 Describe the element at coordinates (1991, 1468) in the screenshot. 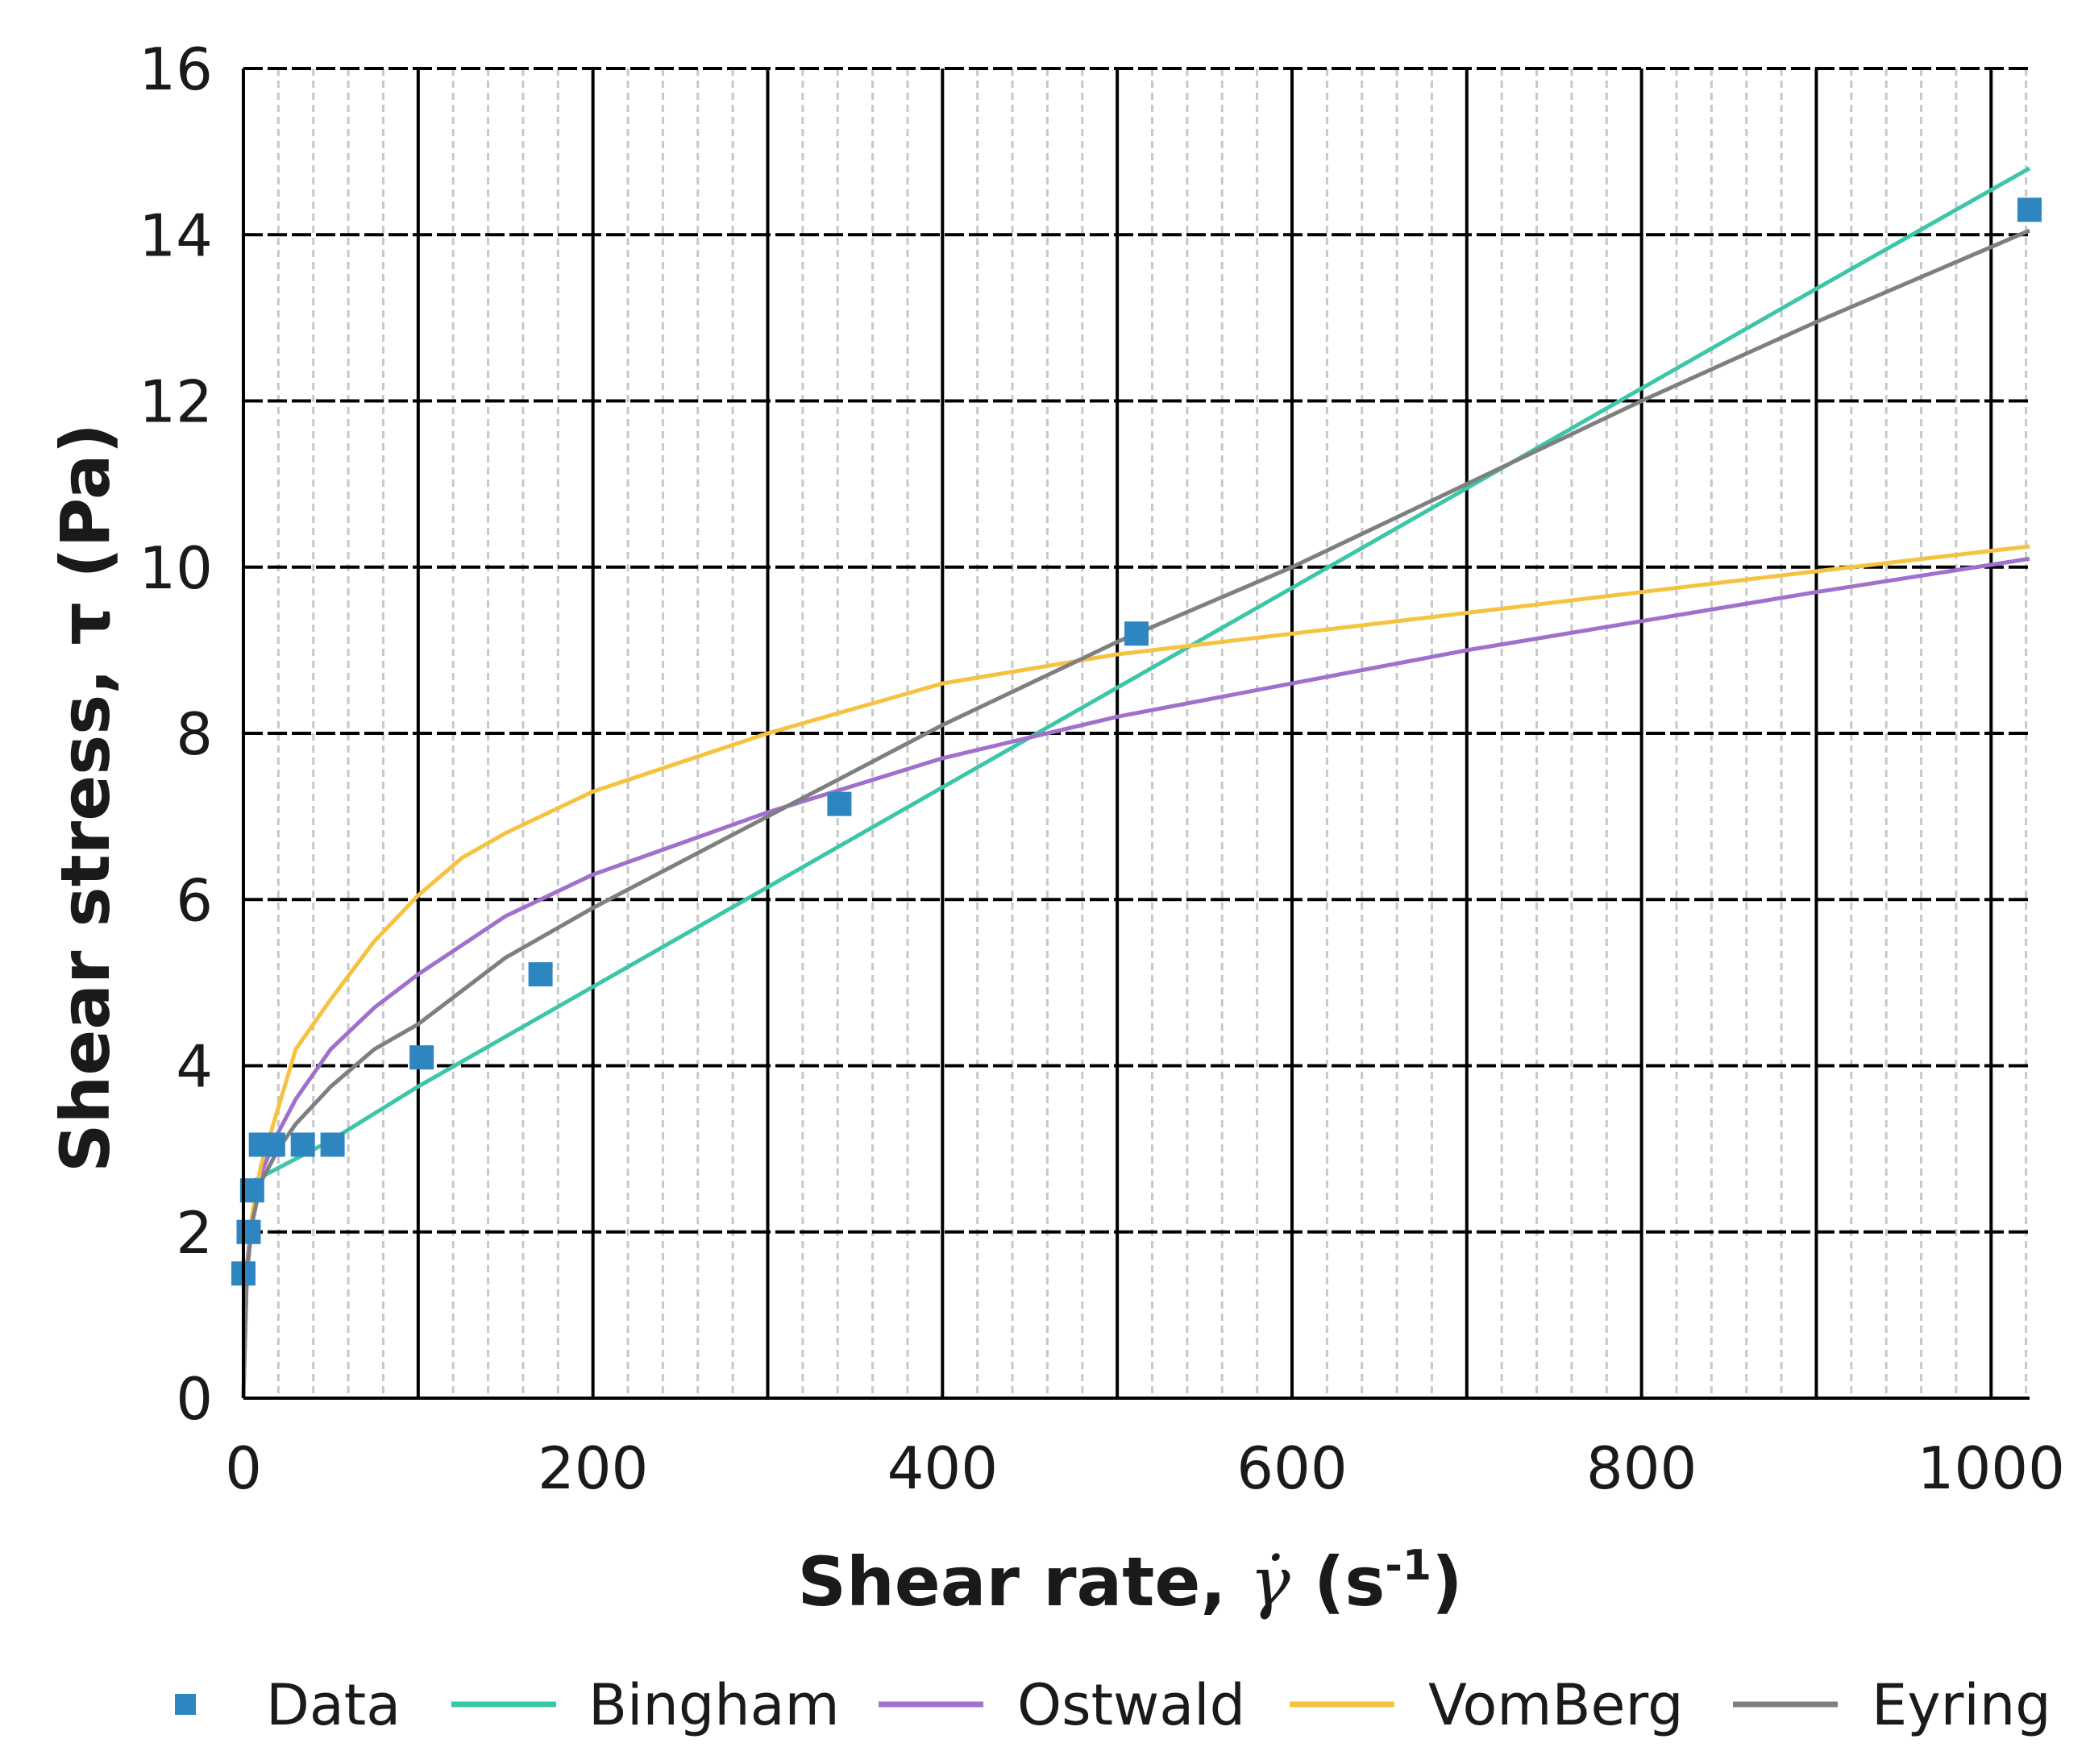

I see `x-tick-label: 1000` at that location.